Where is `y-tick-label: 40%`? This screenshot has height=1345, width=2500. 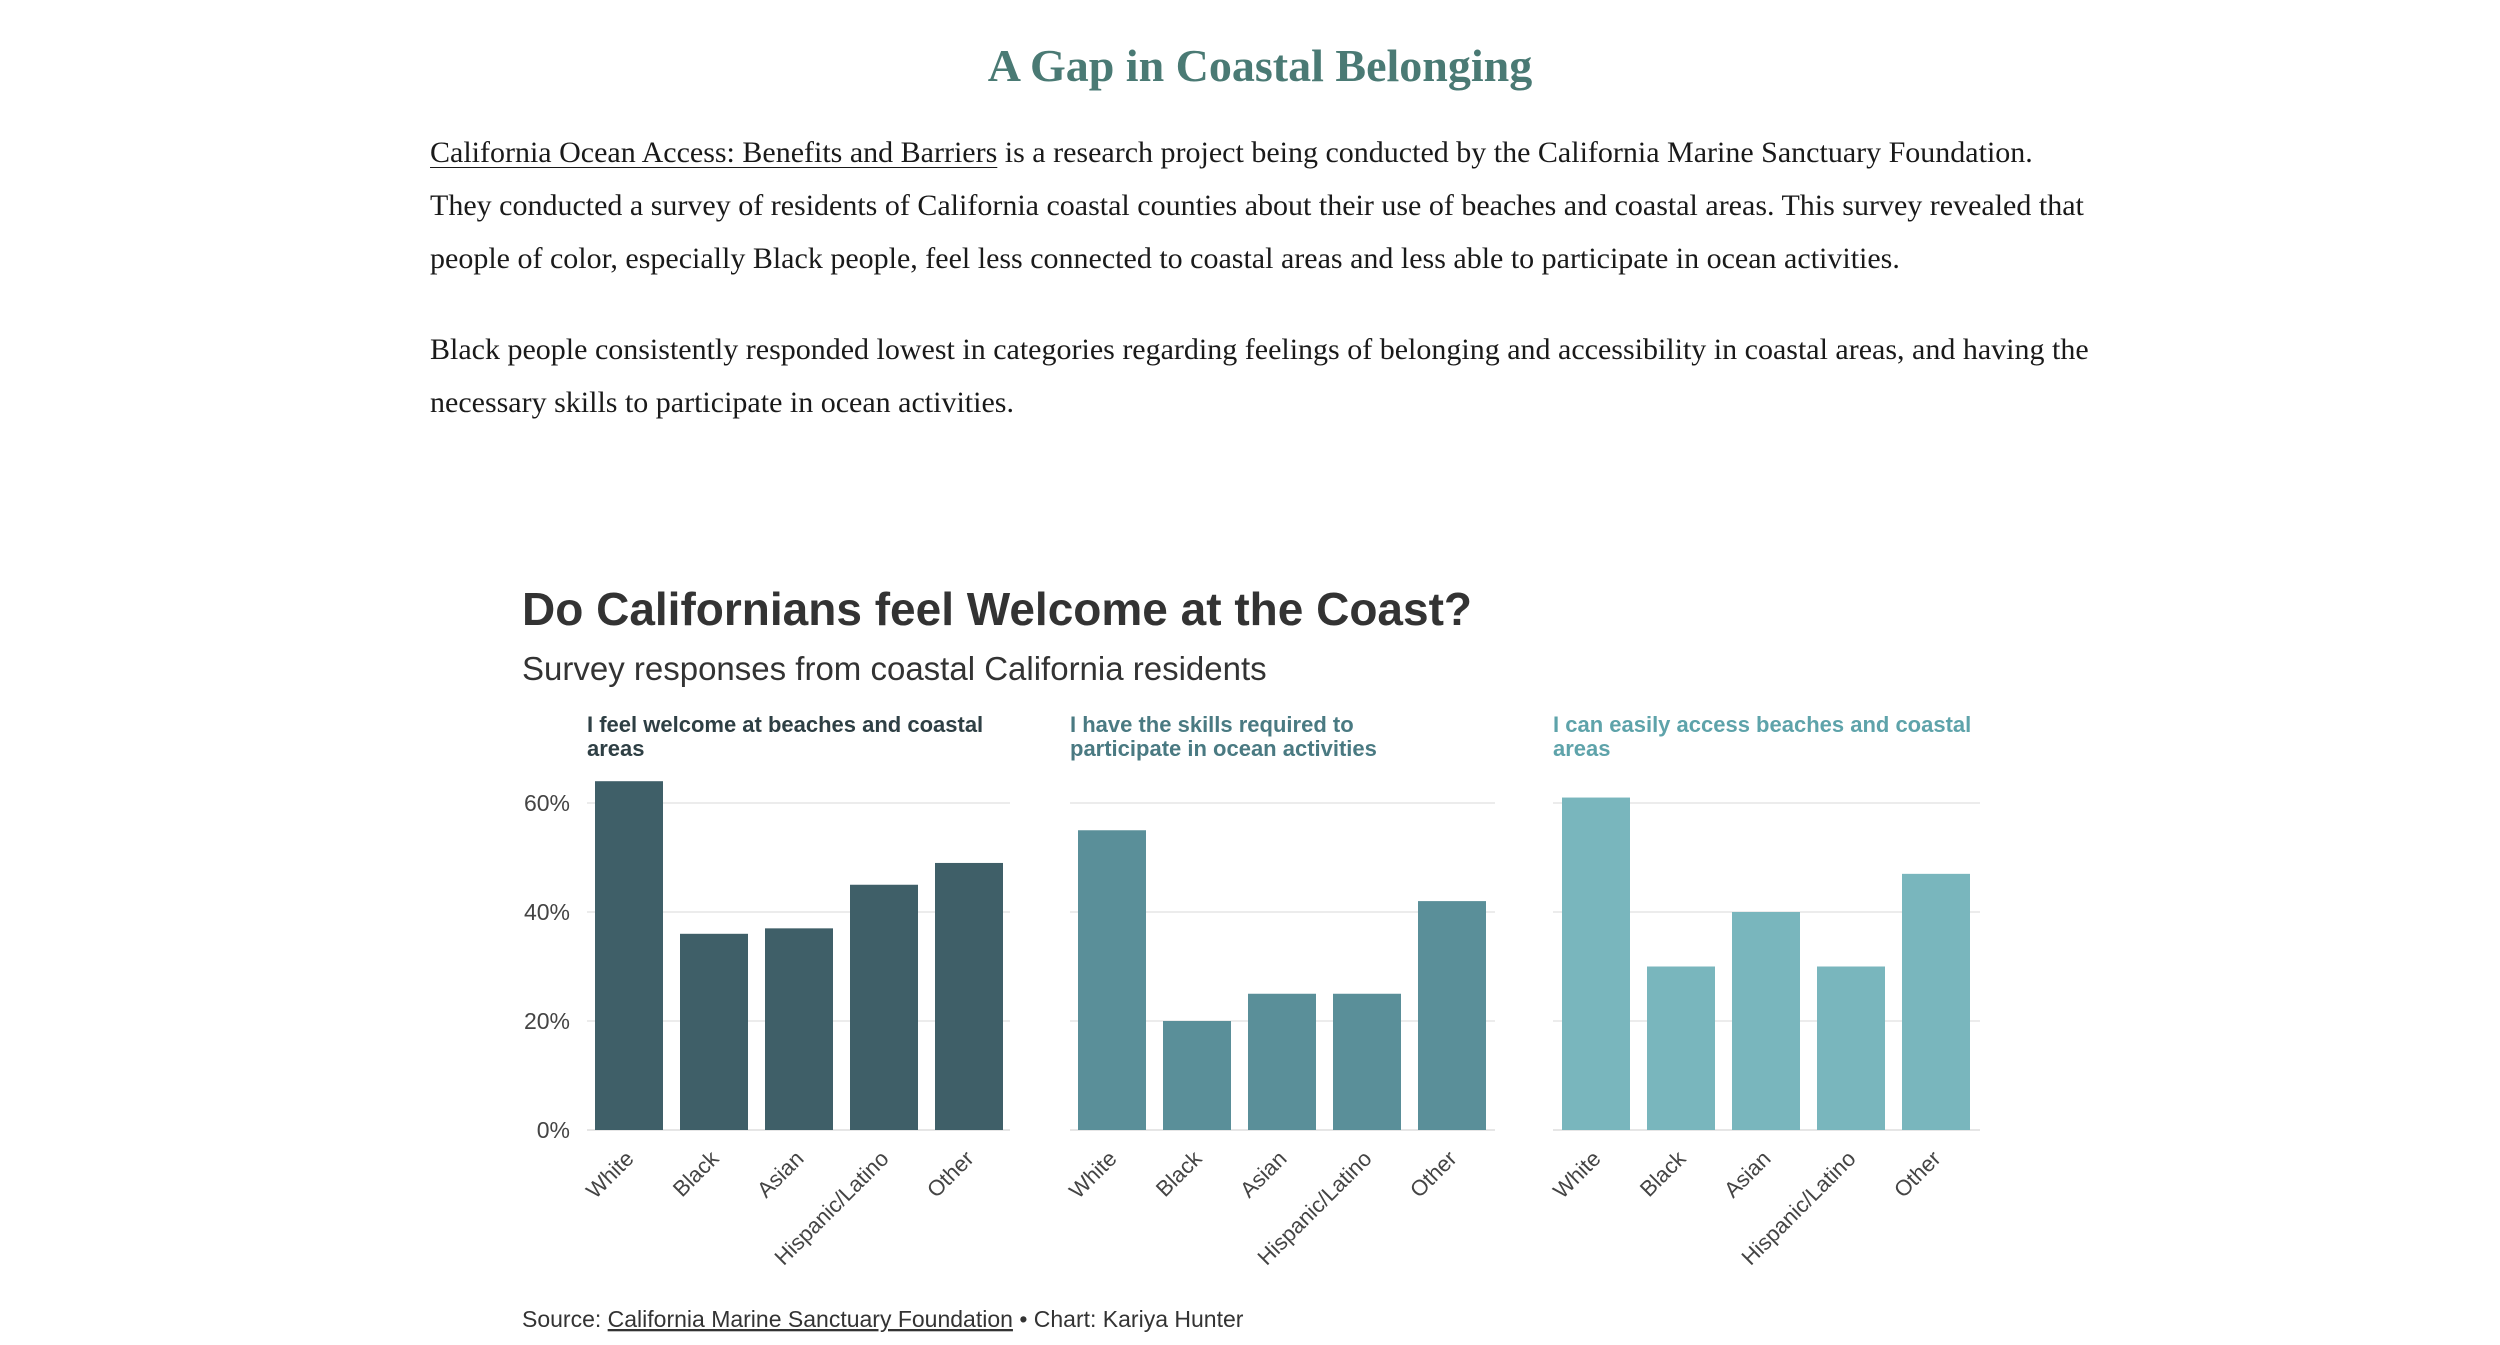
y-tick-label: 40% is located at coordinates (547, 912).